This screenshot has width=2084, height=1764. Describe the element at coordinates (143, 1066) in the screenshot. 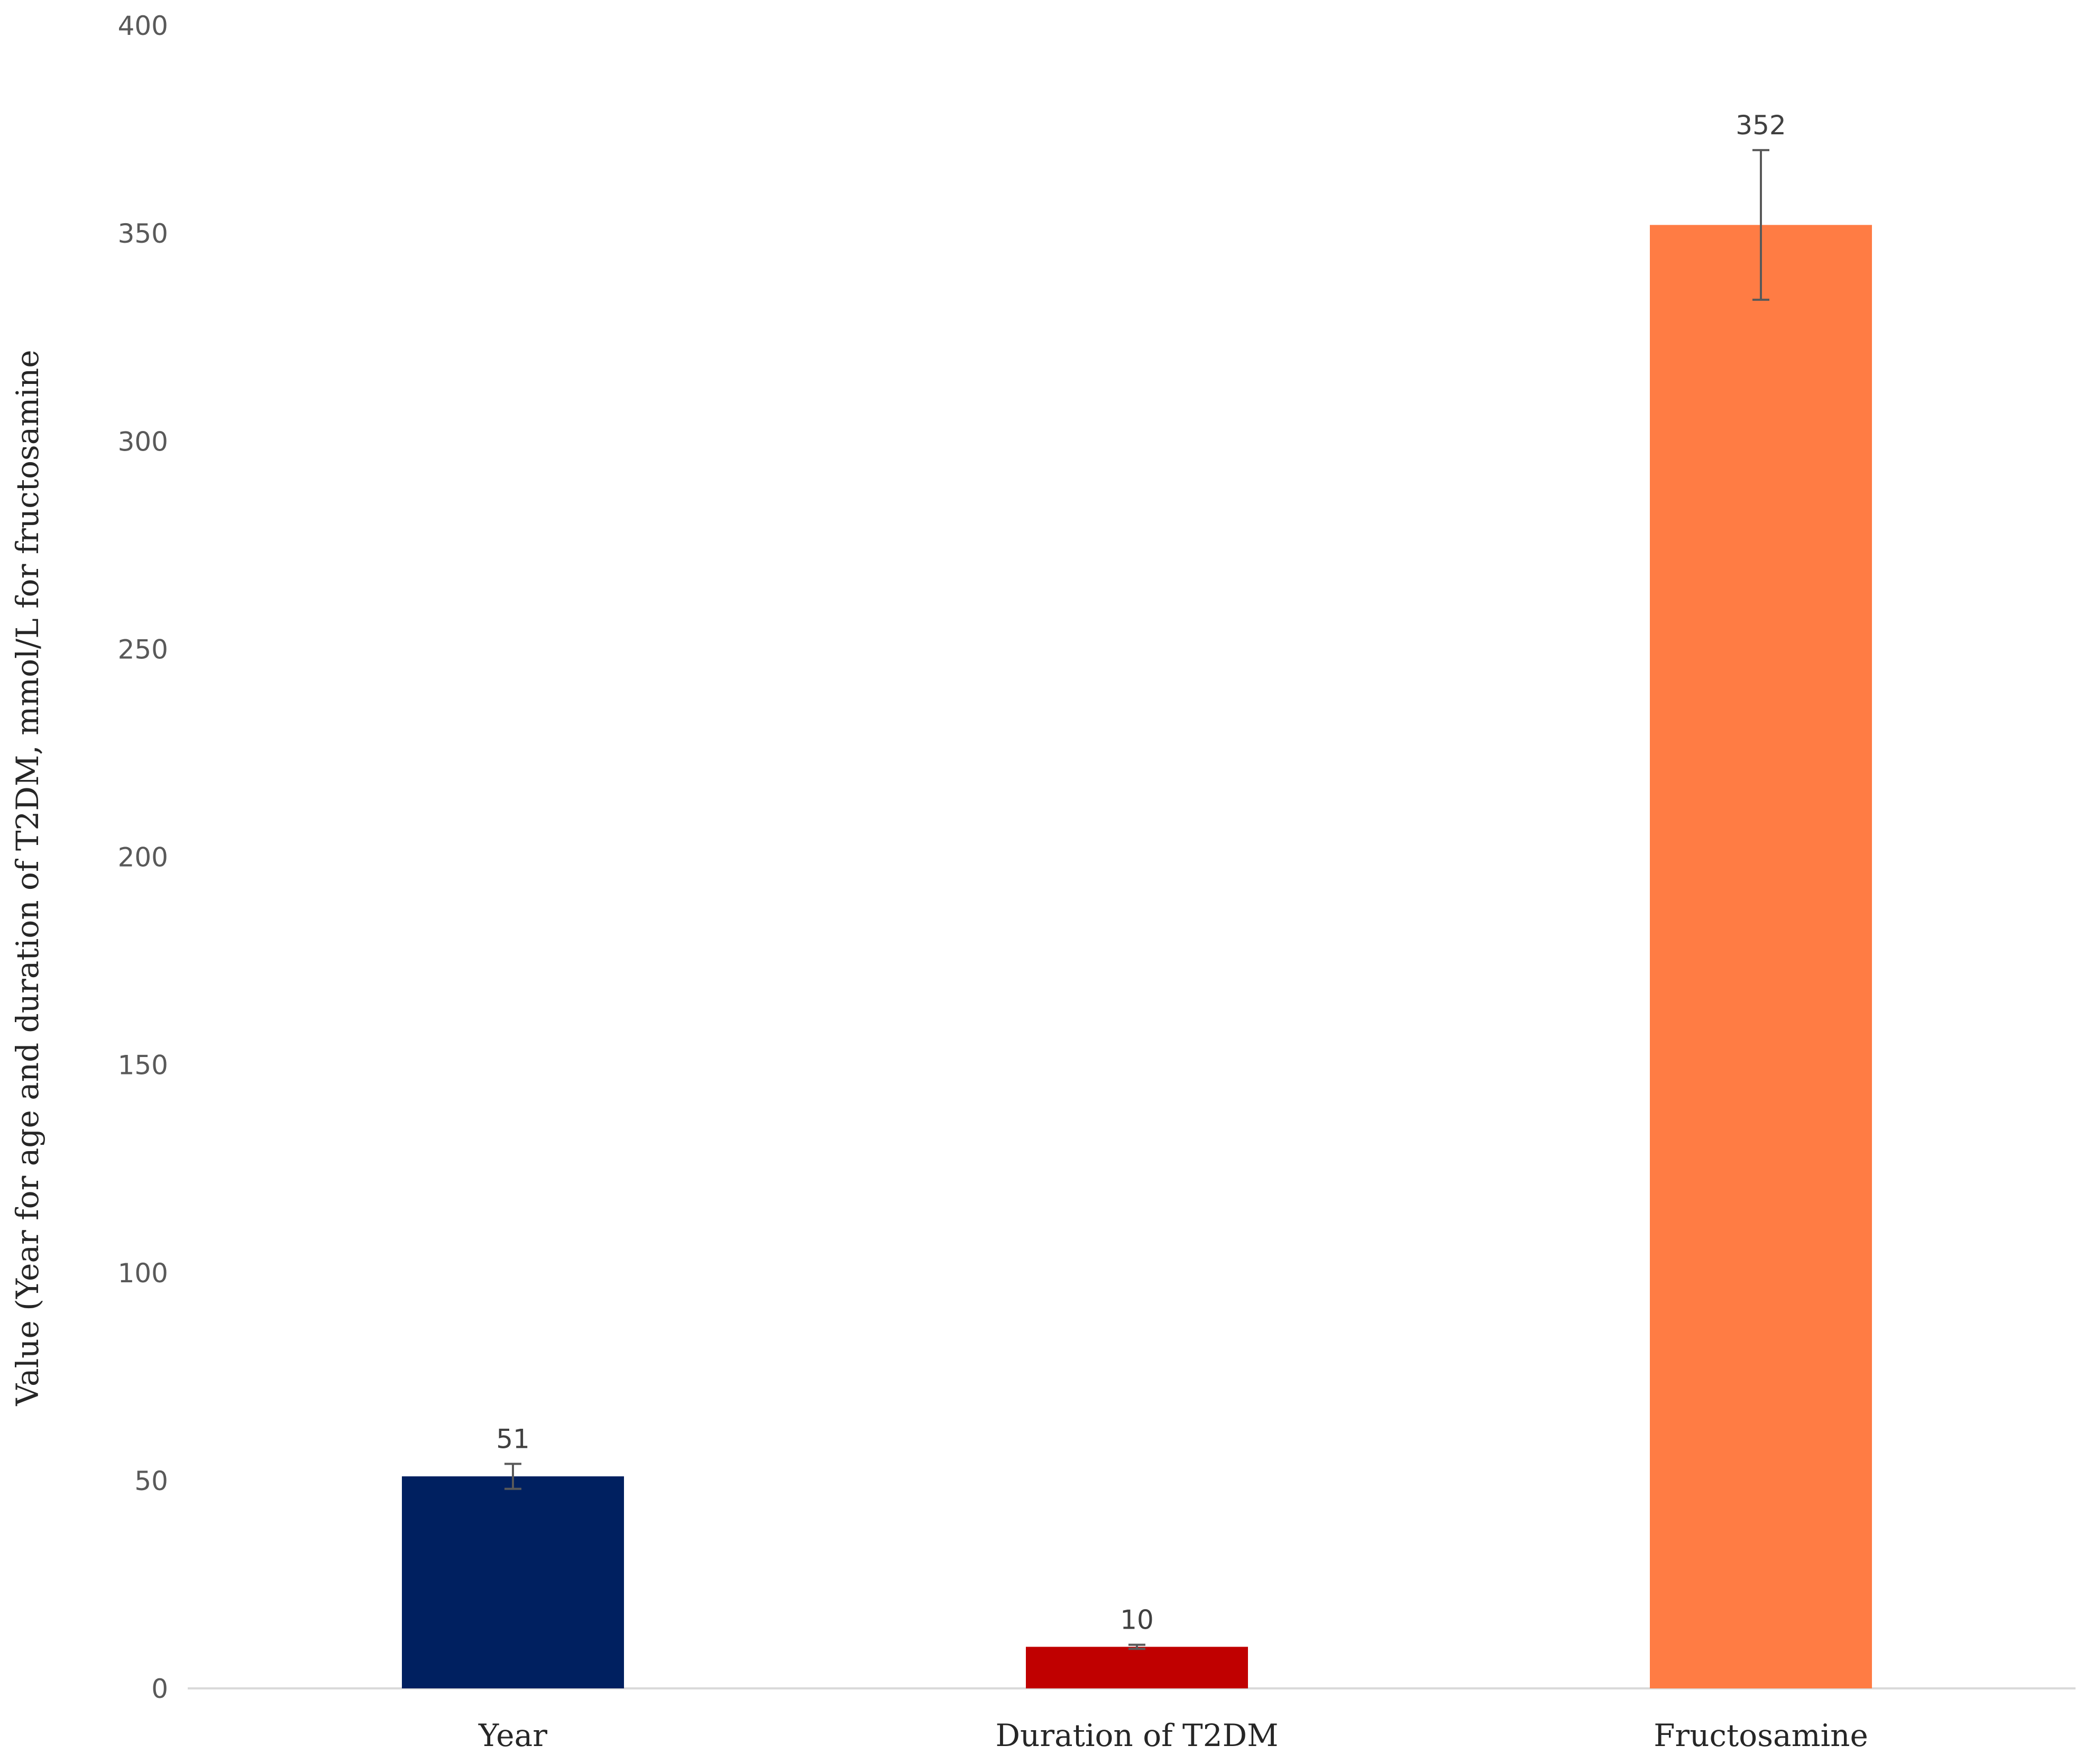

I see `y-tick-label: 150` at that location.